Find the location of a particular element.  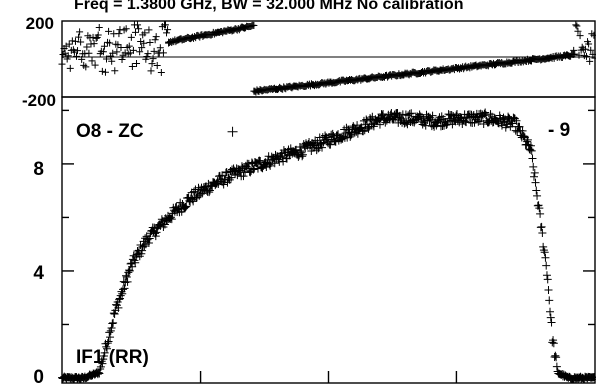

baseline-label: O8 - ZC is located at coordinates (110, 131).